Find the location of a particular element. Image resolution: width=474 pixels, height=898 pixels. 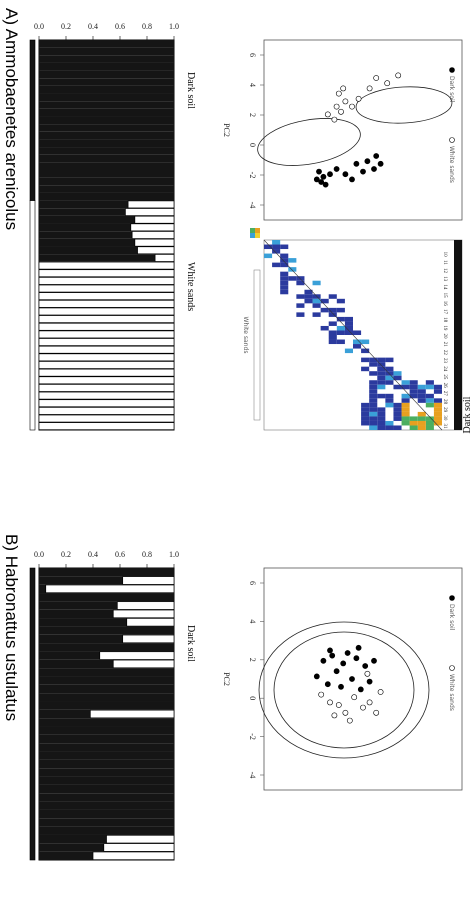

pca-b-legend: Dark soil White sands is located at coordinates (451, 653).